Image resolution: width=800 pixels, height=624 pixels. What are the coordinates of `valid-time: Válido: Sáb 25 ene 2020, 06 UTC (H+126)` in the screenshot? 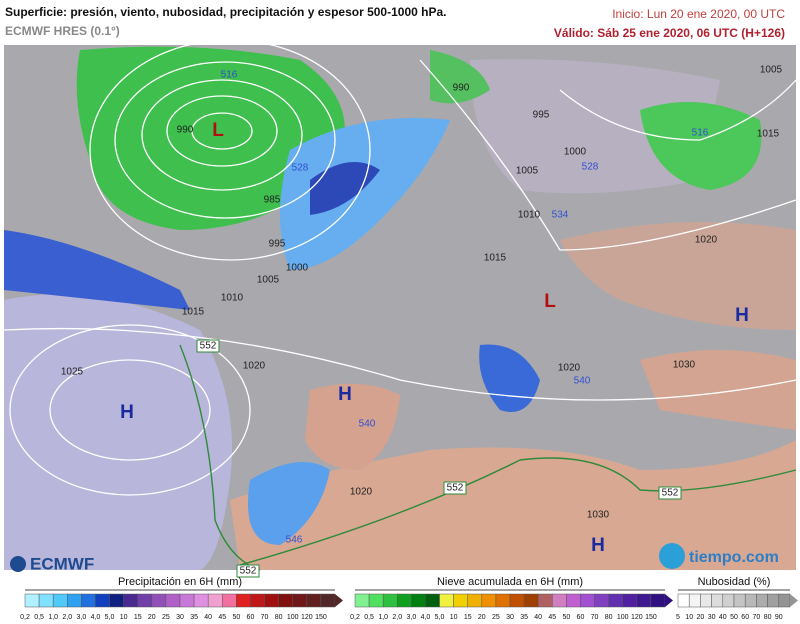 It's located at (669, 33).